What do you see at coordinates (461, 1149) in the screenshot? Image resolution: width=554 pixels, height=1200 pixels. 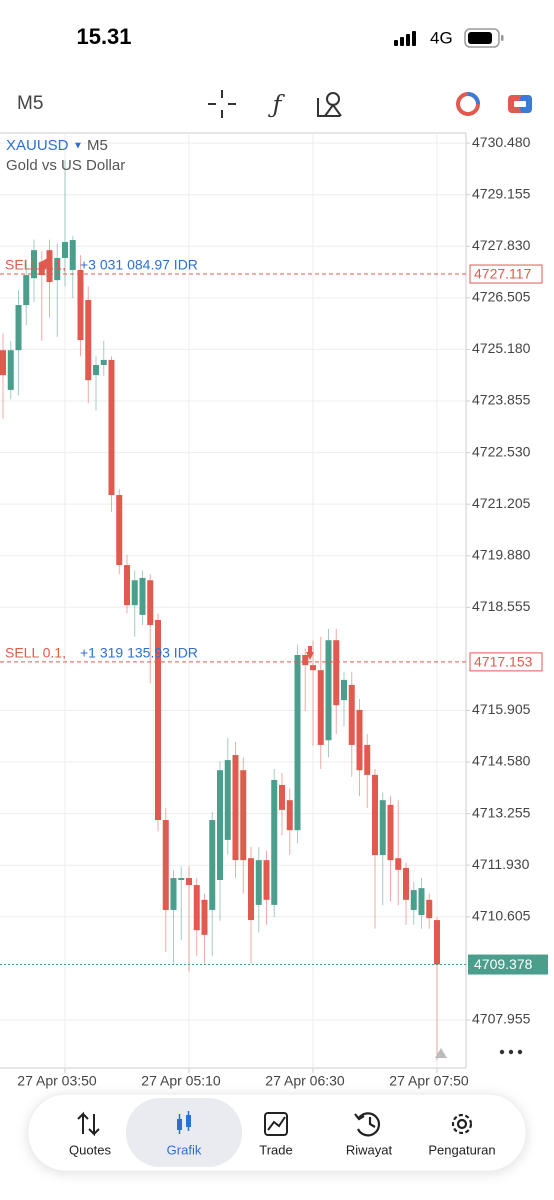 I see `tab-label: Pengaturan` at bounding box center [461, 1149].